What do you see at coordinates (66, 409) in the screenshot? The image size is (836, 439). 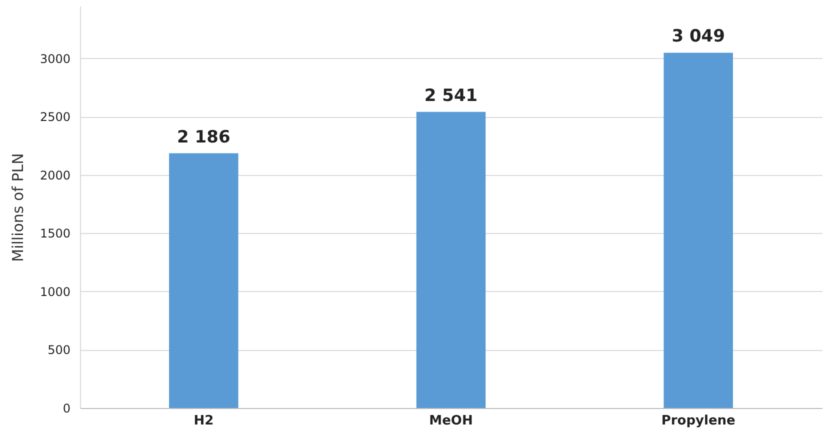 I see `y-tick-label: 0` at bounding box center [66, 409].